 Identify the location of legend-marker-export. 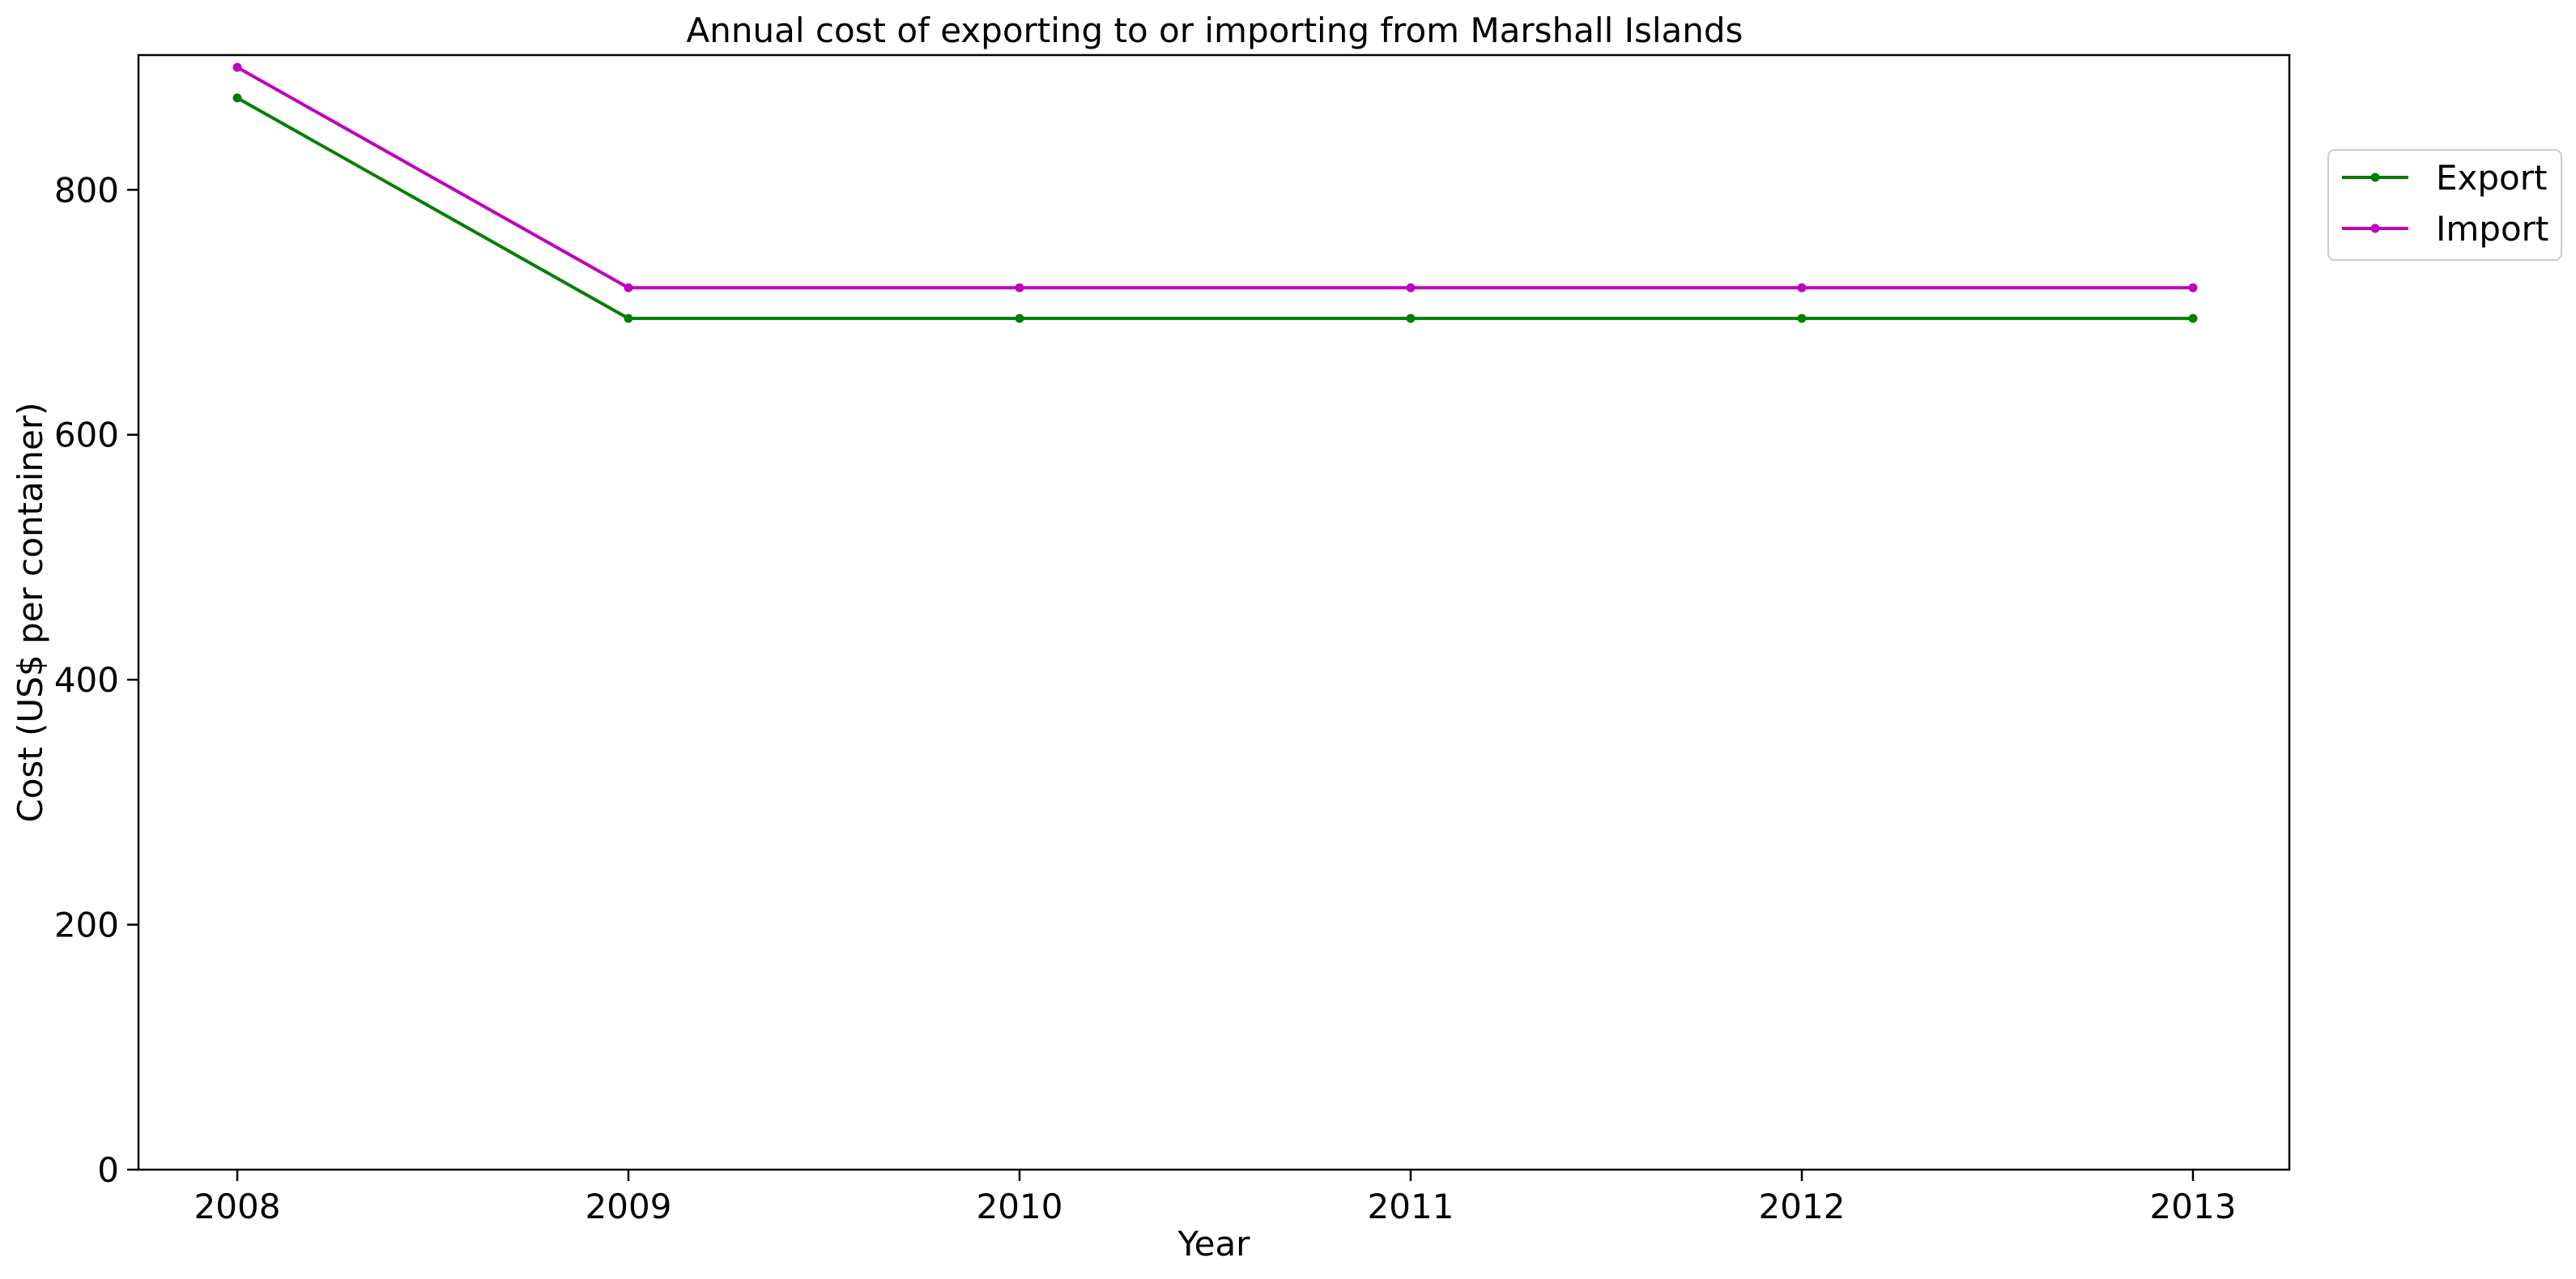
(2375, 177).